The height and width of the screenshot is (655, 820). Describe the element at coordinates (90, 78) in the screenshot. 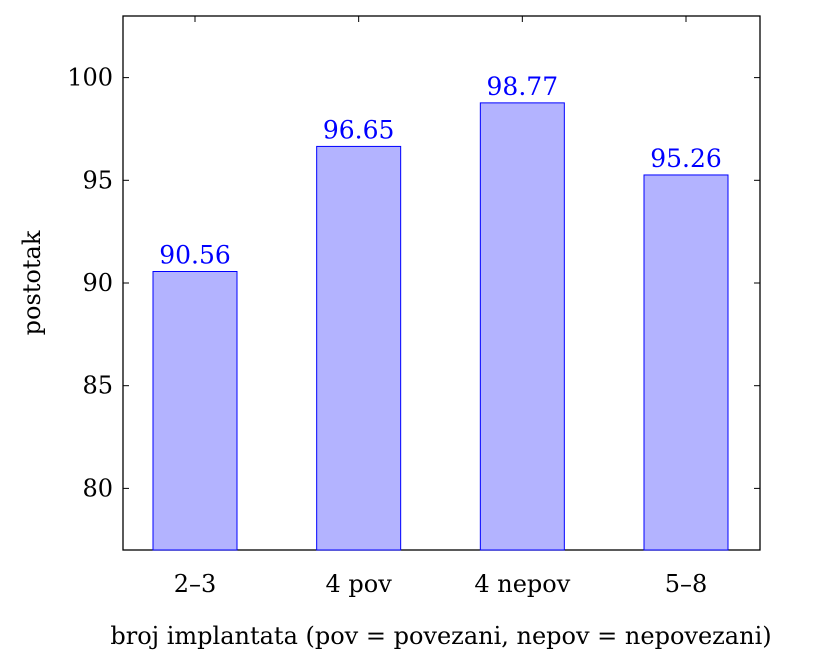

I see `y-tick-label: 100` at that location.